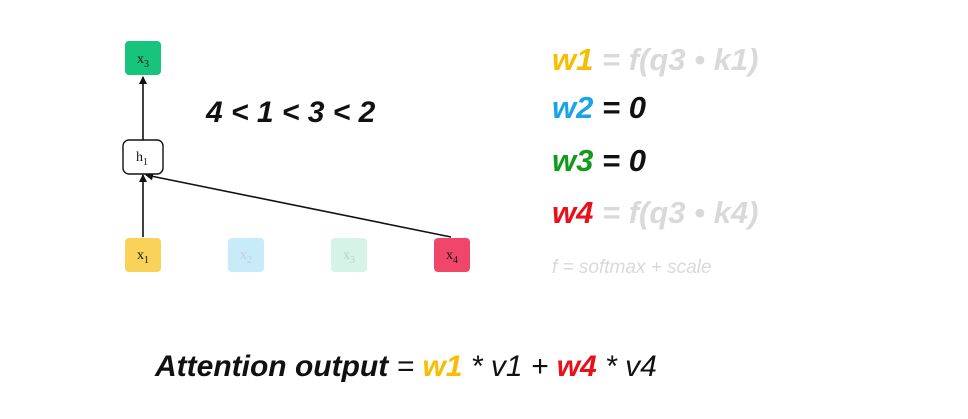 The width and height of the screenshot is (968, 419). Describe the element at coordinates (272, 366) in the screenshot. I see `attention-output-label: Attention output` at that location.